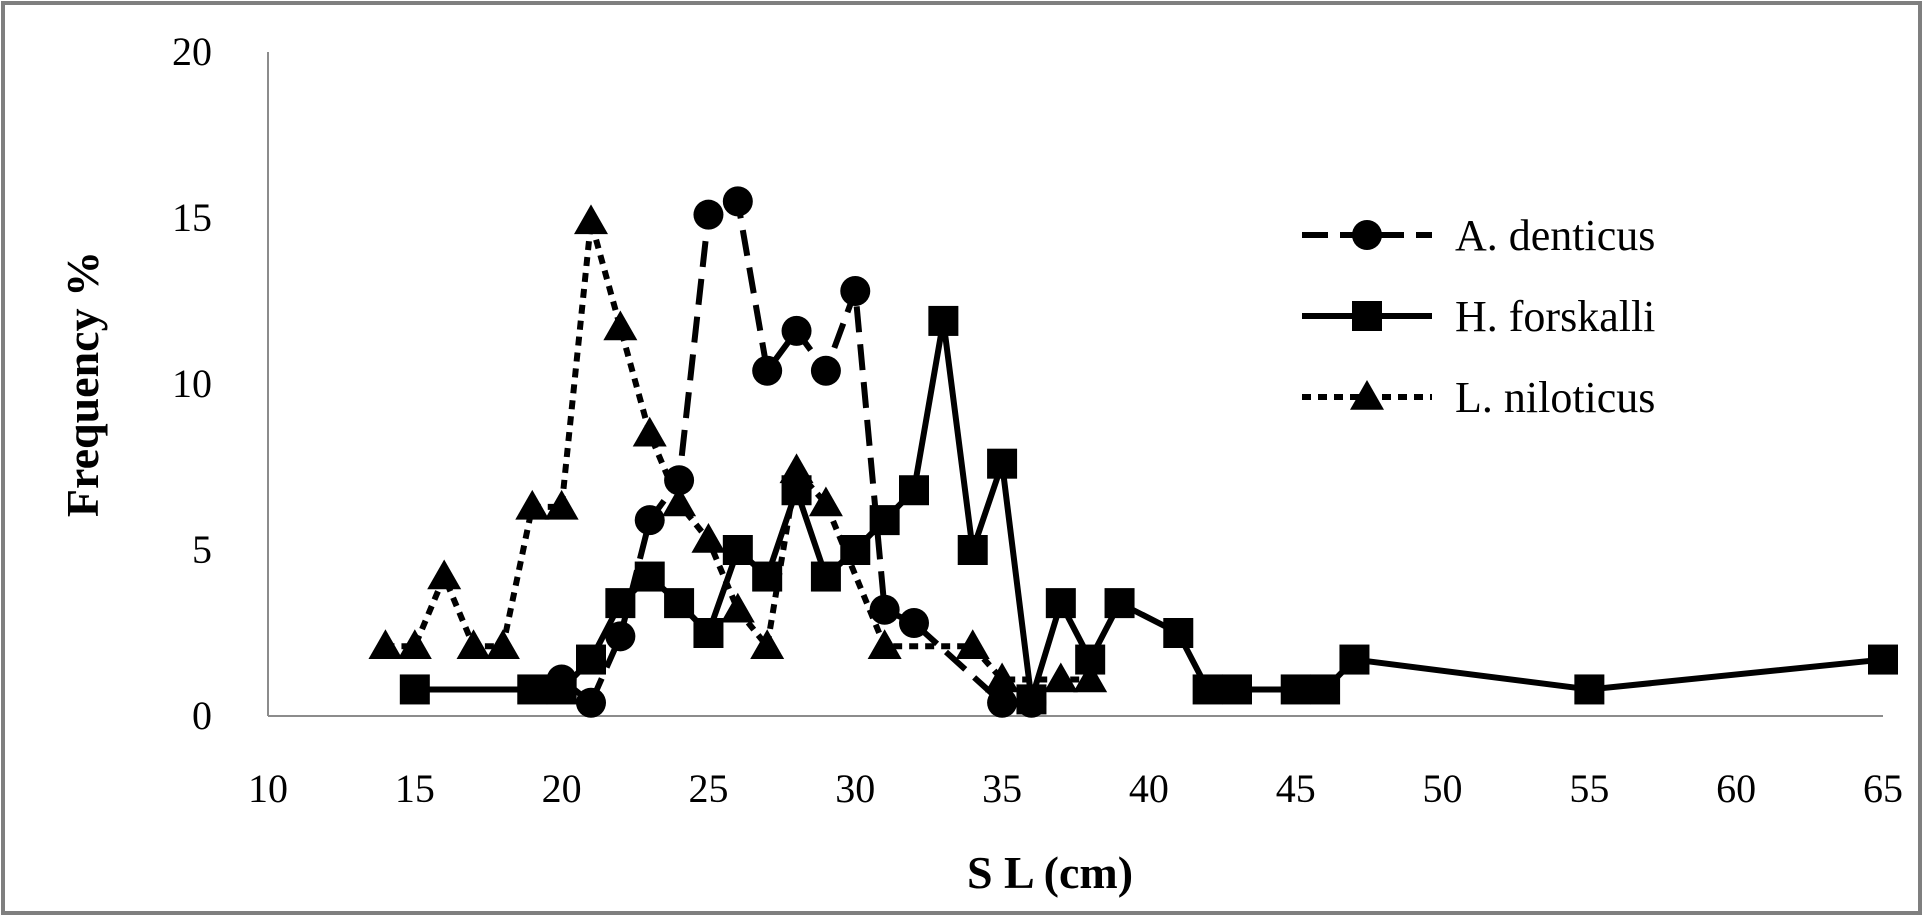 The width and height of the screenshot is (1923, 919). What do you see at coordinates (708, 788) in the screenshot?
I see `x-tick-label: 25` at bounding box center [708, 788].